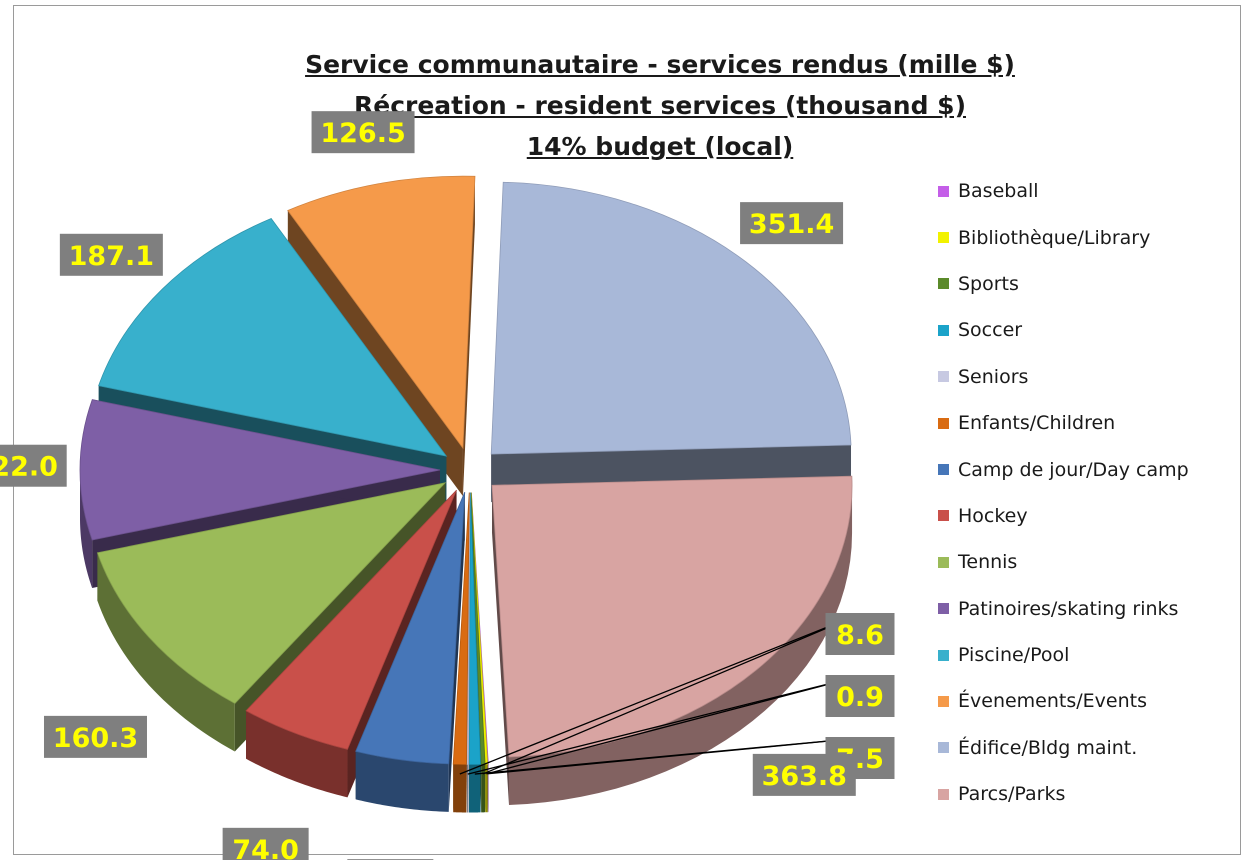  What do you see at coordinates (474, 628) in the screenshot?
I see `pie-slice-soccer` at bounding box center [474, 628].